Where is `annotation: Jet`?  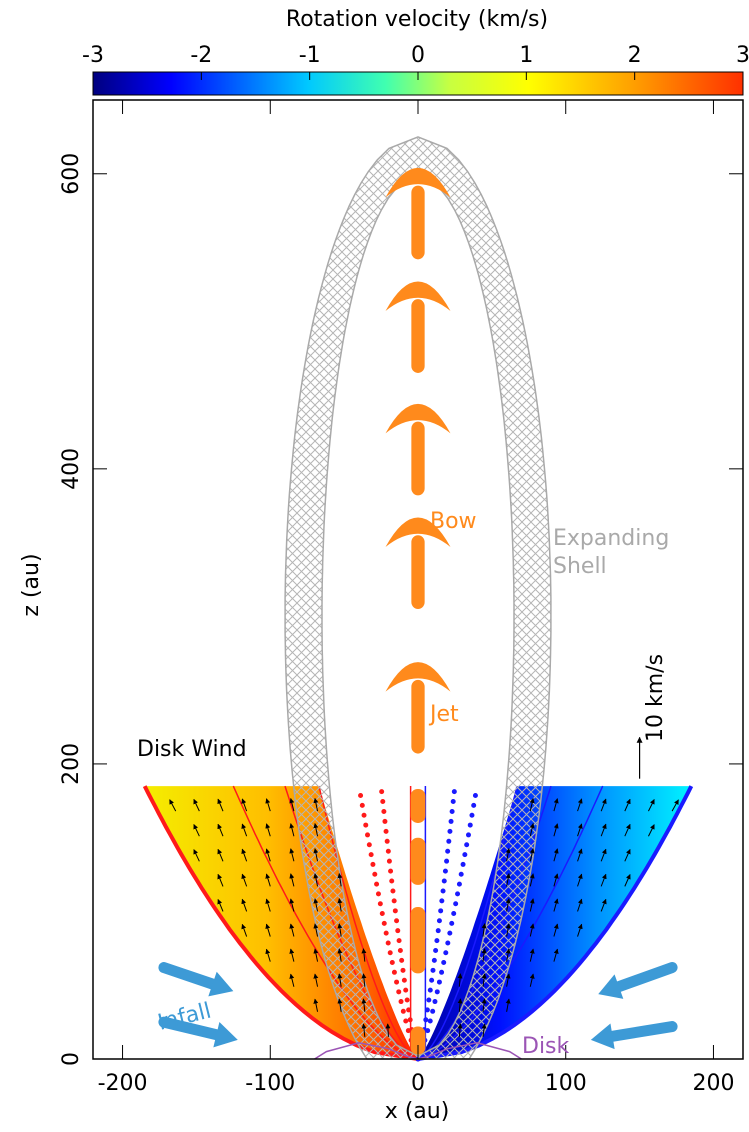
annotation: Jet is located at coordinates (443, 714).